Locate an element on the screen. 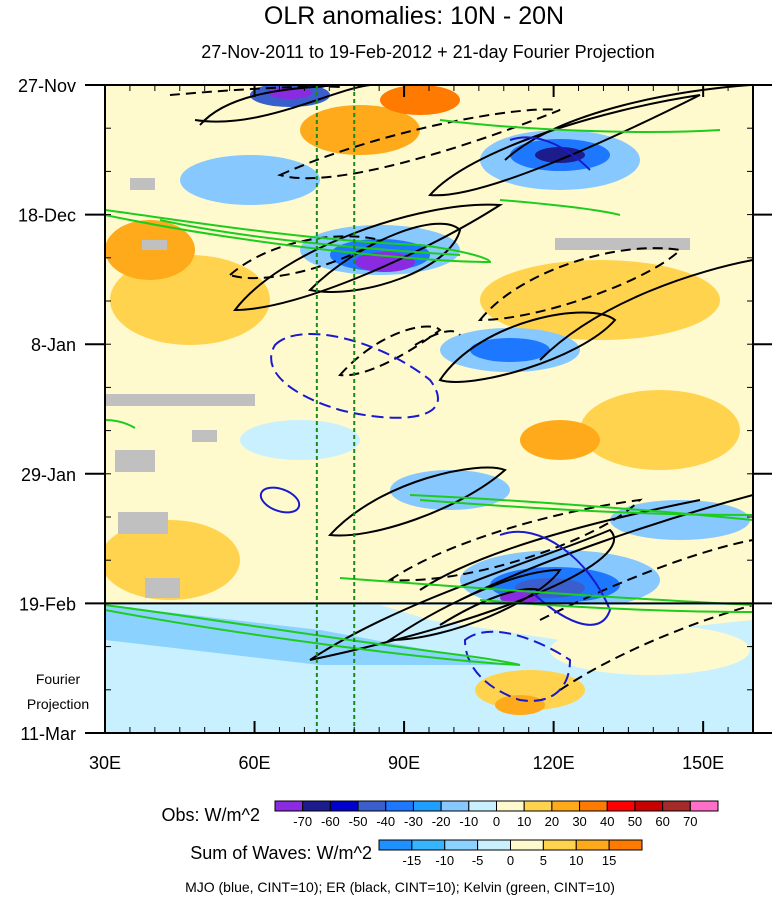 The image size is (772, 899). x-tick-label: 30E is located at coordinates (105, 763).